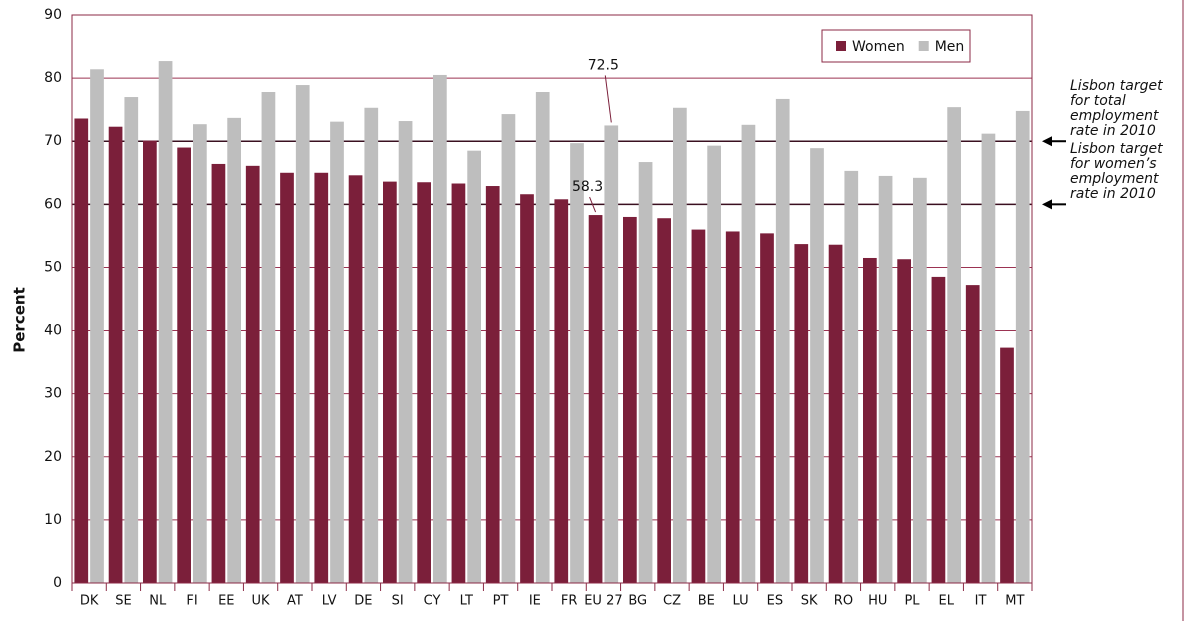  What do you see at coordinates (89, 601) in the screenshot?
I see `x-tick-label: DK` at bounding box center [89, 601].